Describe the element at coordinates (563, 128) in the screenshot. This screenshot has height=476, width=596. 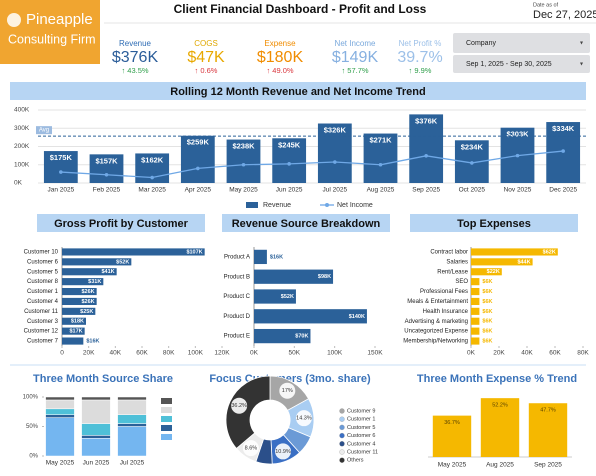
I see `bar-value-label: $334K` at that location.